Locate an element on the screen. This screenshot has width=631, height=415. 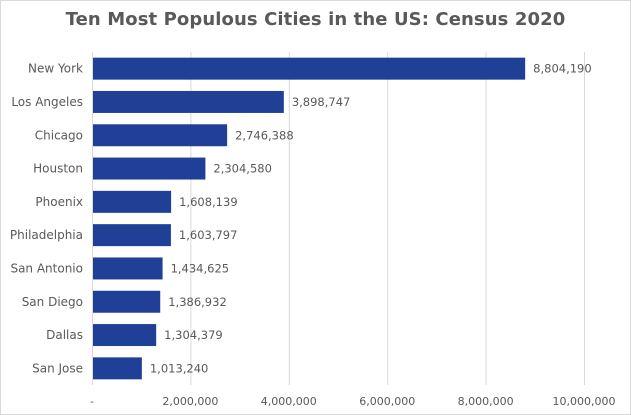
category-label: Phoenix is located at coordinates (59, 202).